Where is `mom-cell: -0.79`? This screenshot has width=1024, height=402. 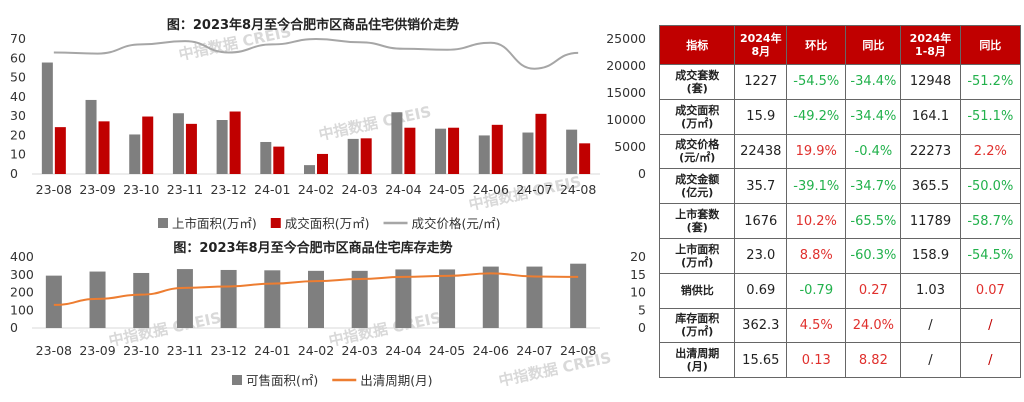 mom-cell: -0.79 is located at coordinates (816, 290).